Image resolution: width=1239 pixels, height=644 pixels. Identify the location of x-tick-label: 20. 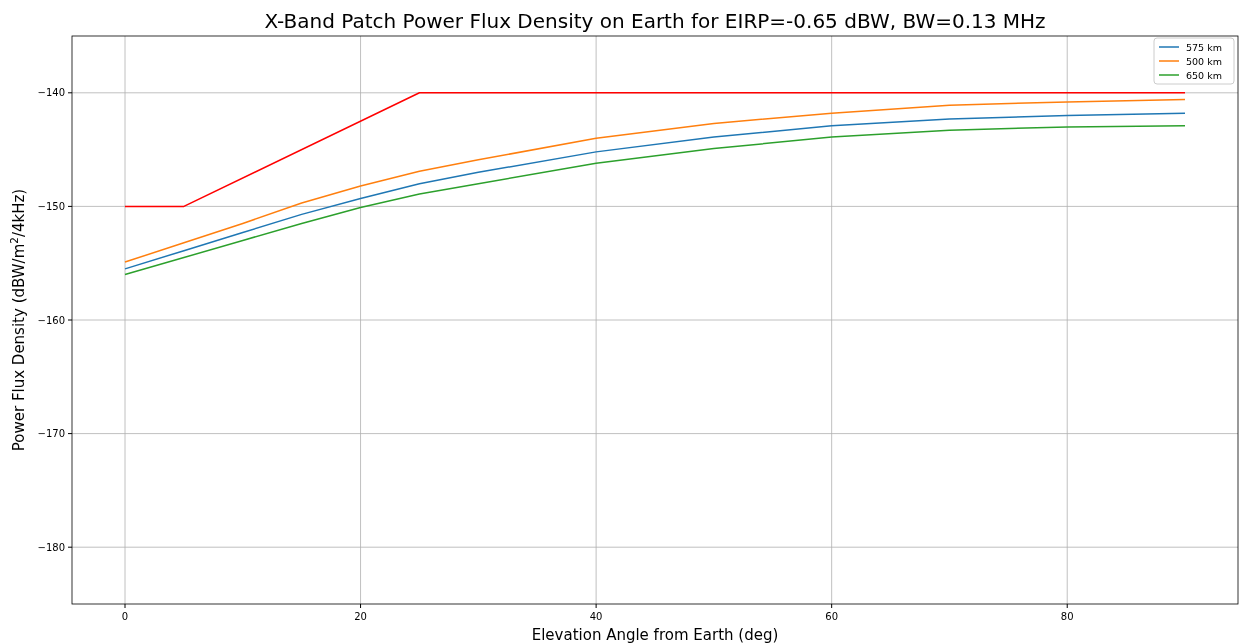
(360, 616).